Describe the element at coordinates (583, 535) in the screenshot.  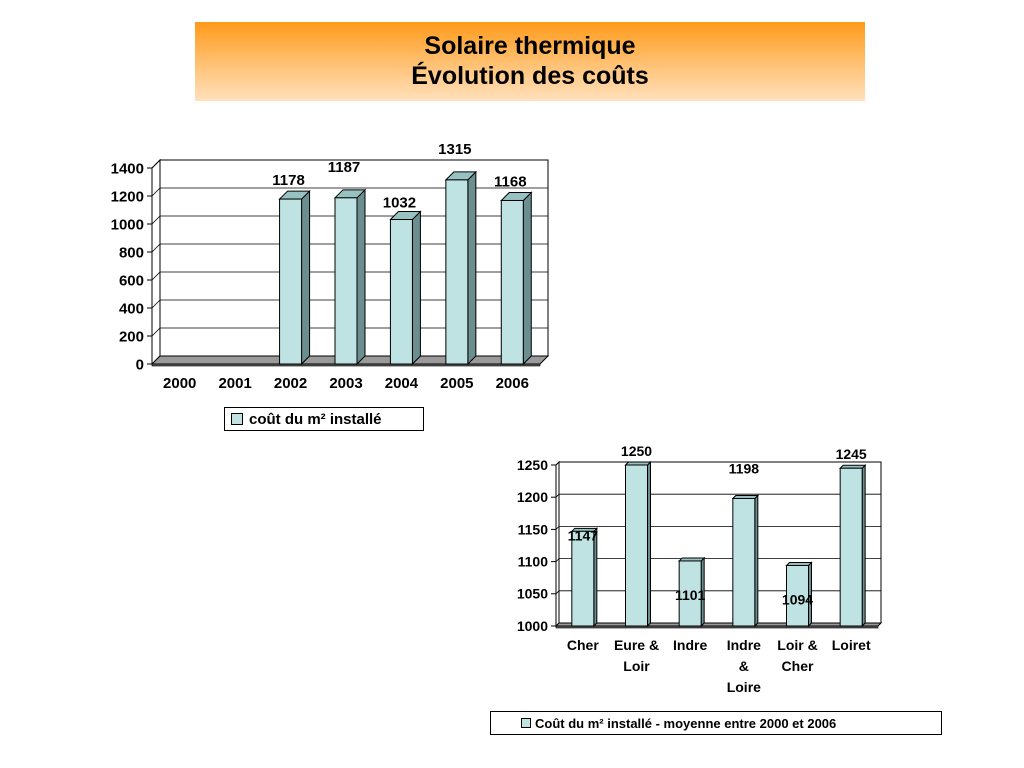
I see `data-label: 1147` at that location.